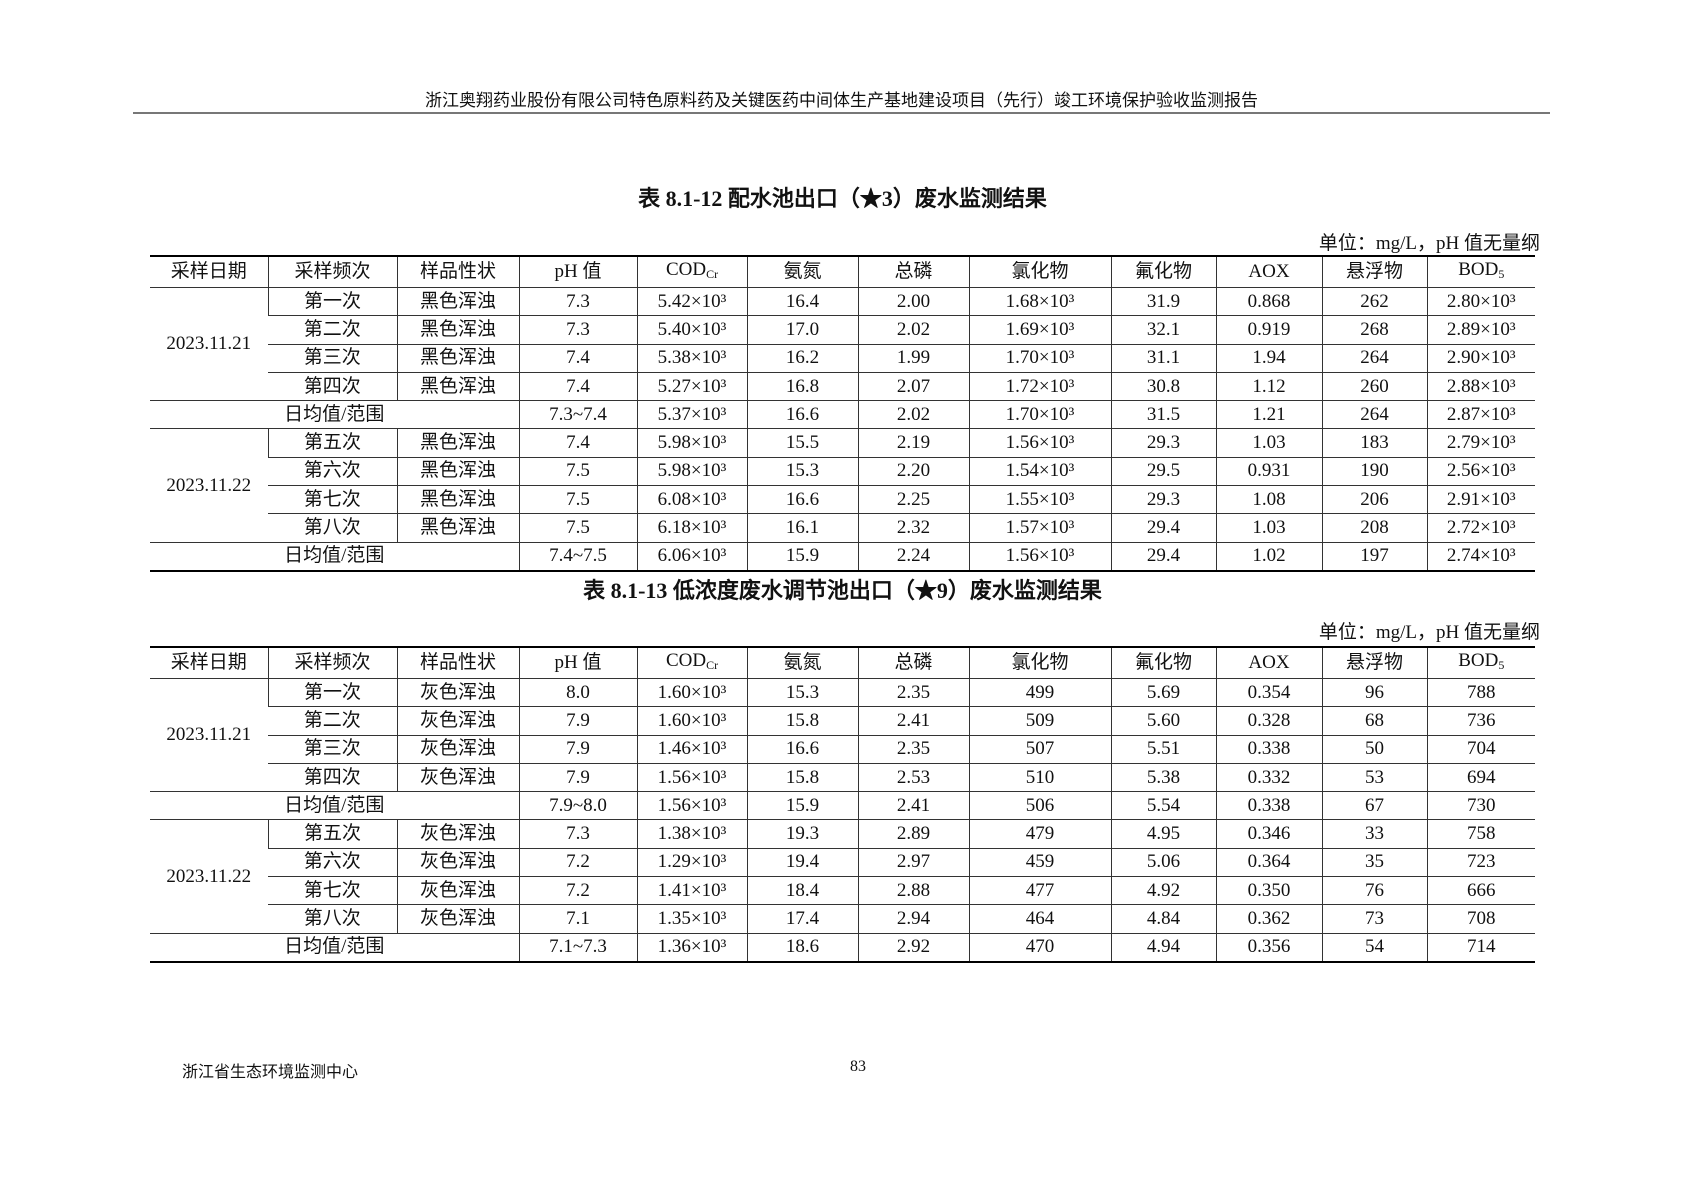 Image resolution: width=1683 pixels, height=1190 pixels. I want to click on summary-cell: 2.87×10³, so click(1480, 414).